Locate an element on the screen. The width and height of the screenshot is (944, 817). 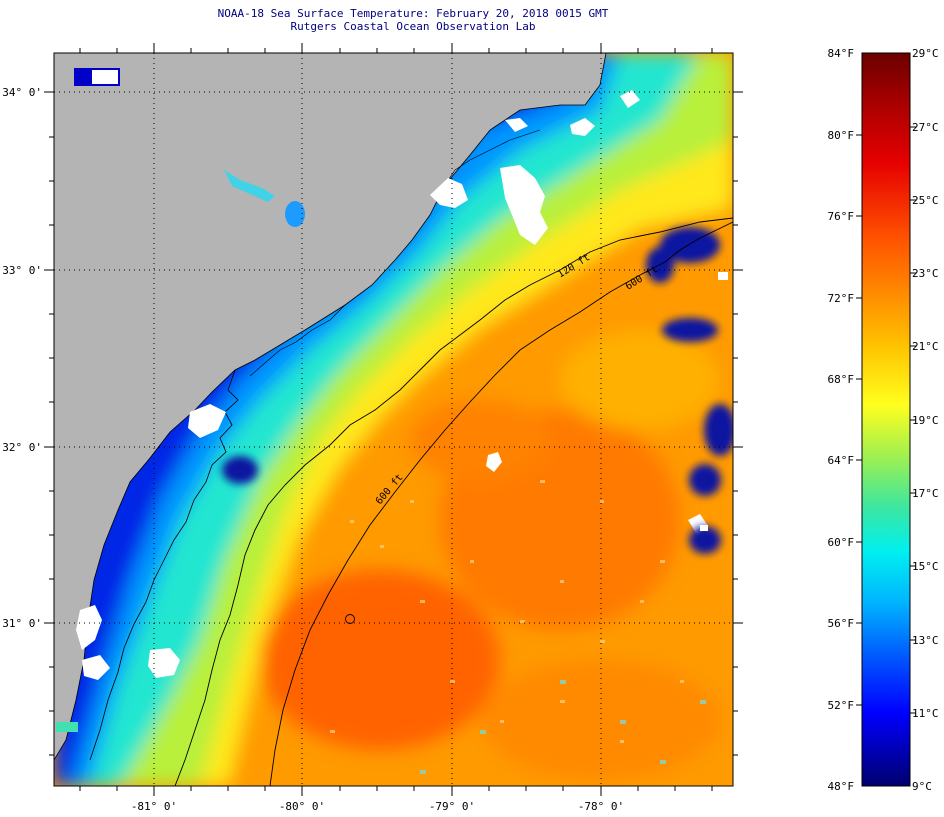
colorbar-ticks is located at coordinates (886, 420).